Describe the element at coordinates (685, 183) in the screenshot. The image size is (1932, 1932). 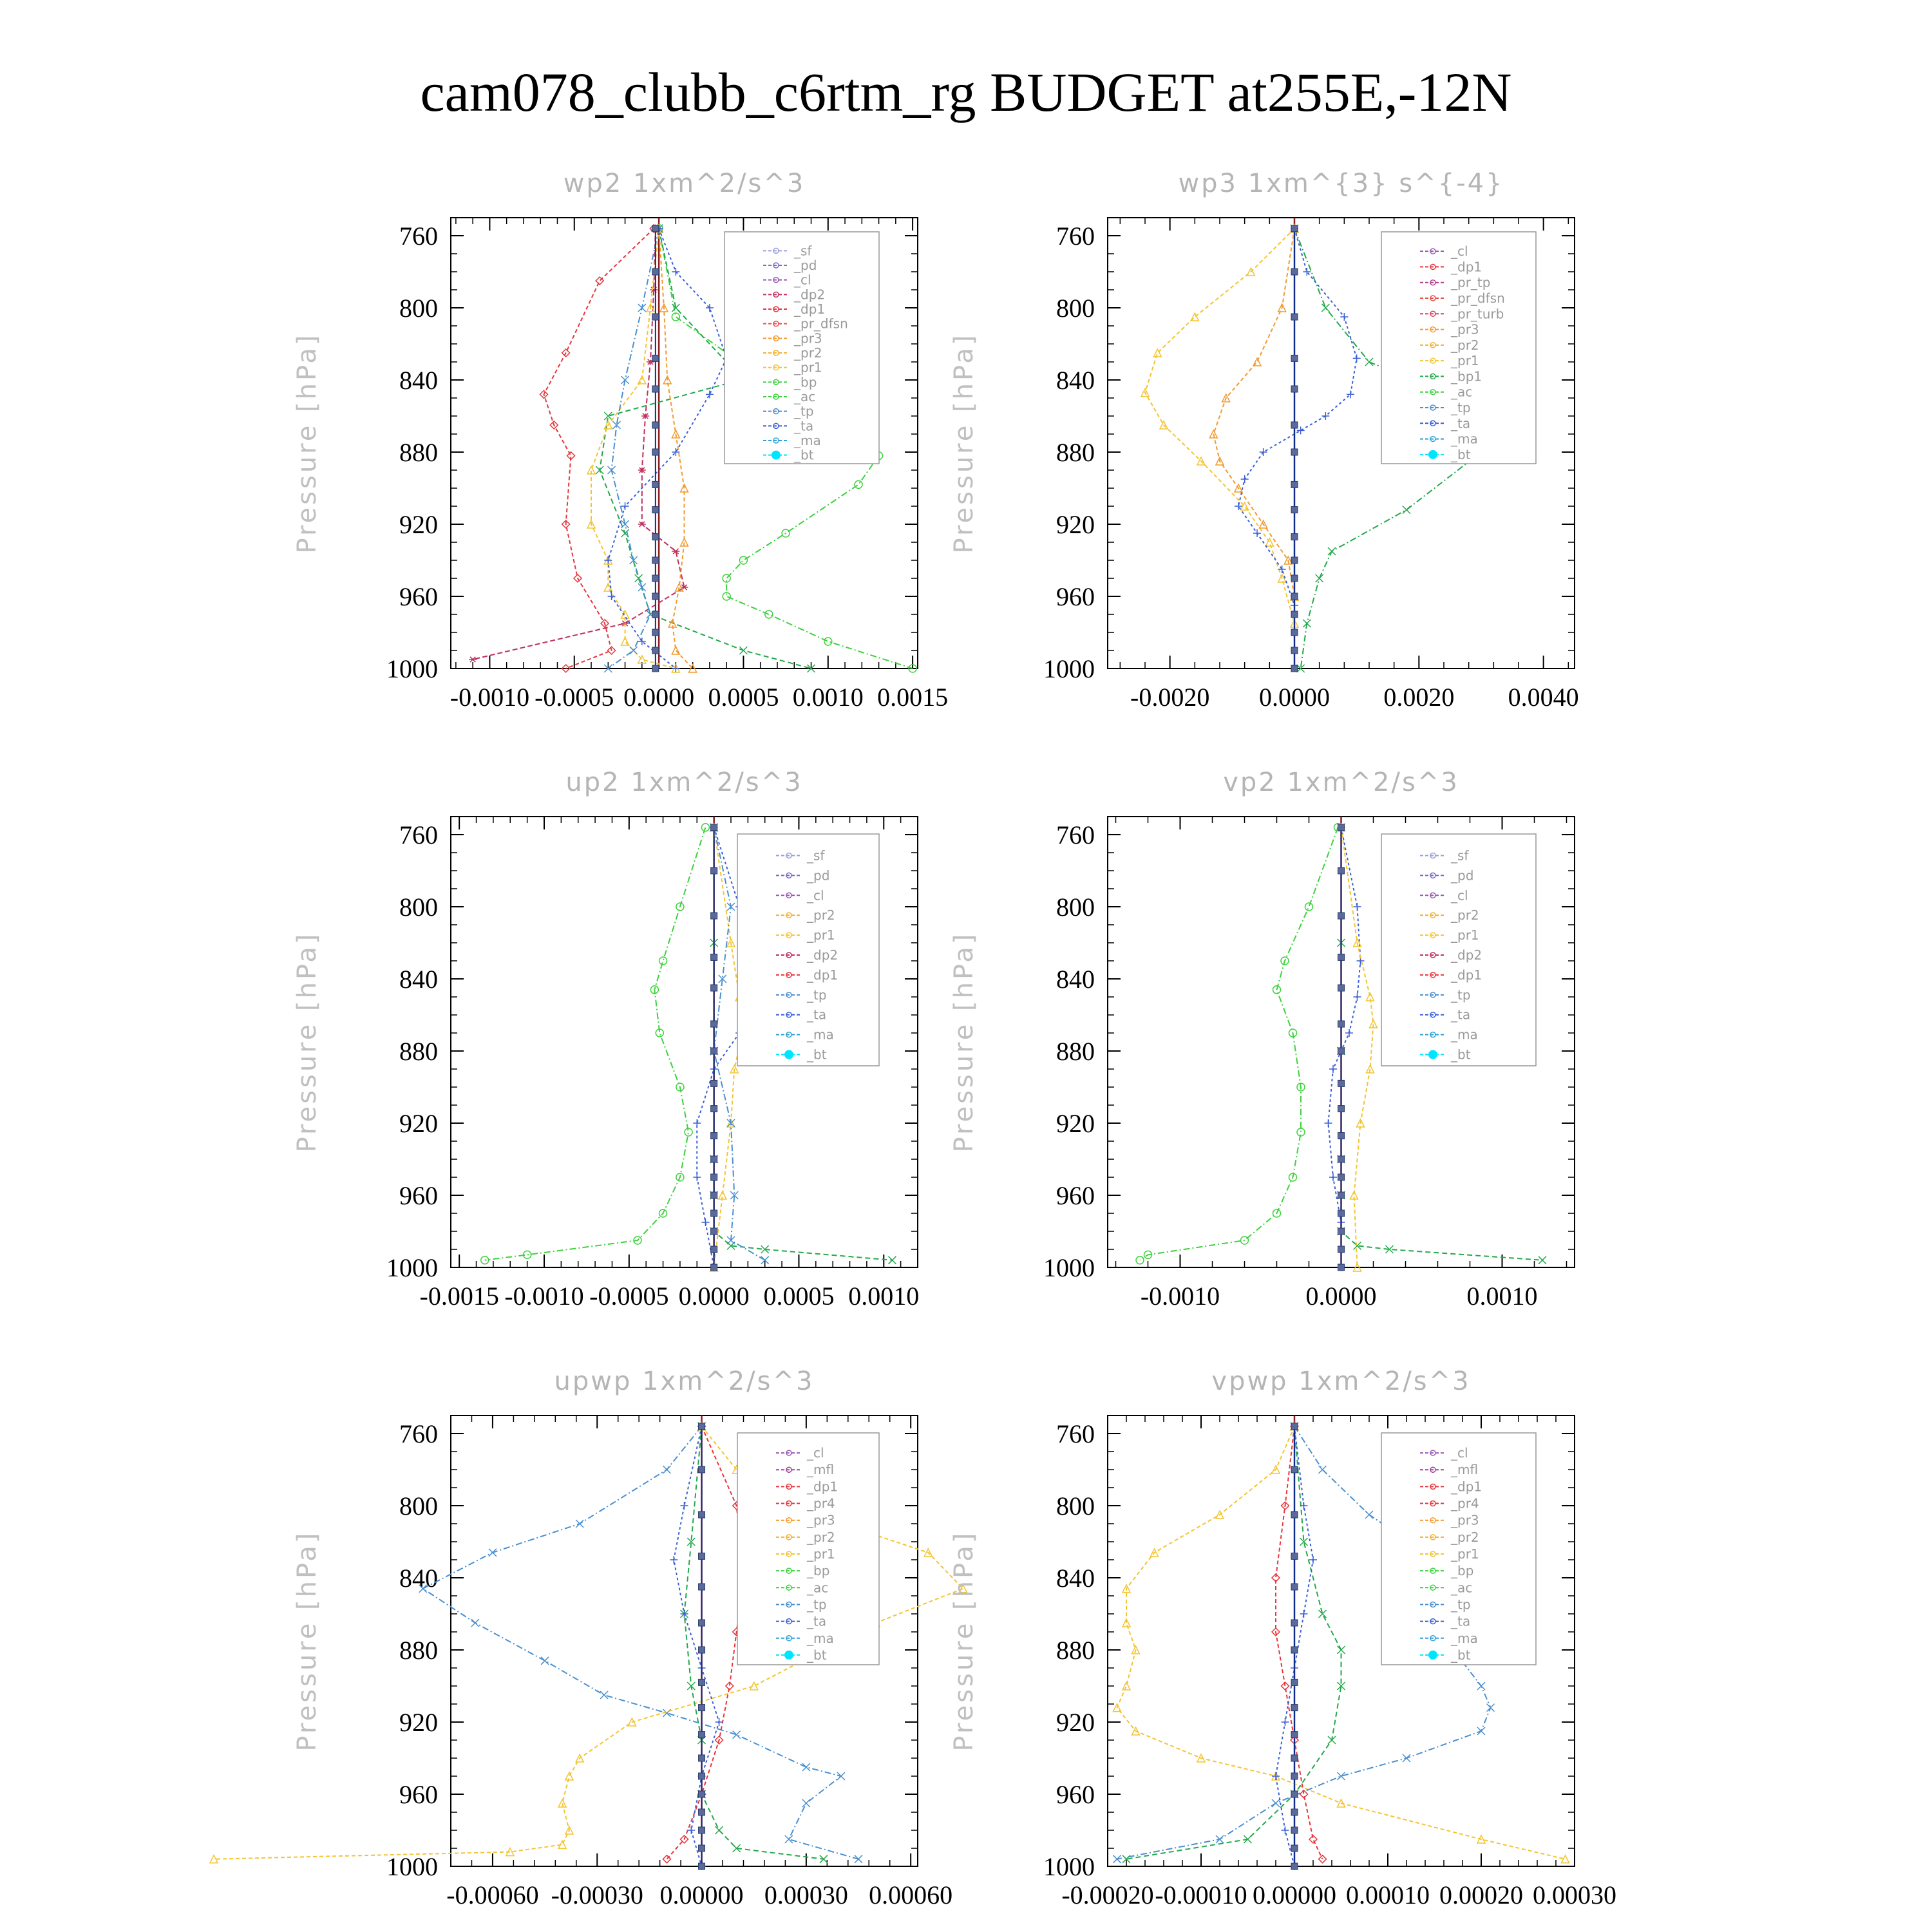
I see `panel-title: wp2 1xm^2/s^3` at that location.